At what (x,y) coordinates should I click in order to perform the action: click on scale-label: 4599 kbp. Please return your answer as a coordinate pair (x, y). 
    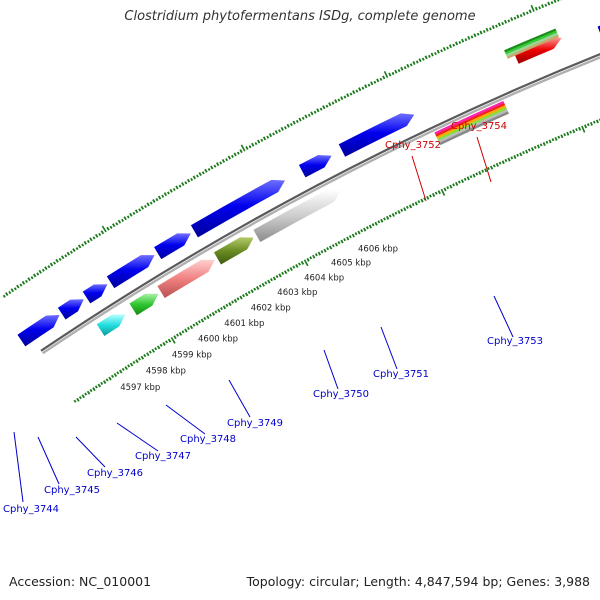
    Looking at the image, I should click on (192, 355).